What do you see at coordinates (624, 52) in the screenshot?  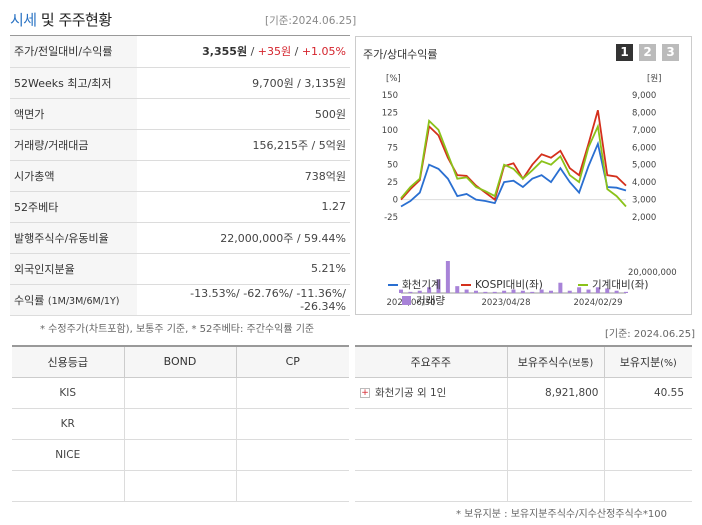 I see `chart-button-1: 1` at bounding box center [624, 52].